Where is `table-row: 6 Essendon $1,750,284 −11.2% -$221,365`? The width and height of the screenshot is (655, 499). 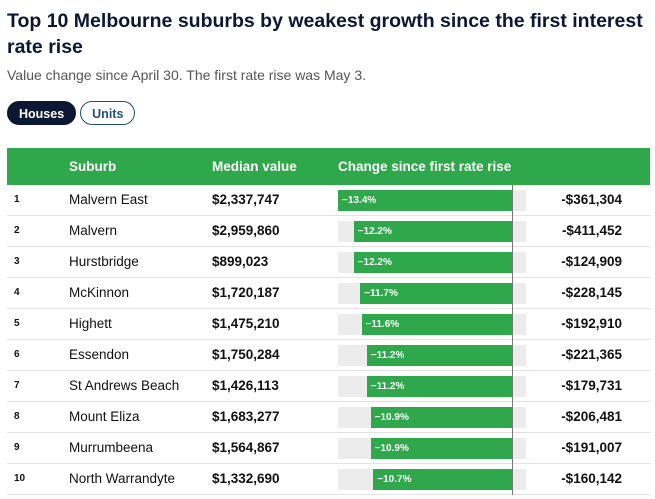
table-row: 6 Essendon $1,750,284 −11.2% -$221,365 is located at coordinates (328, 355).